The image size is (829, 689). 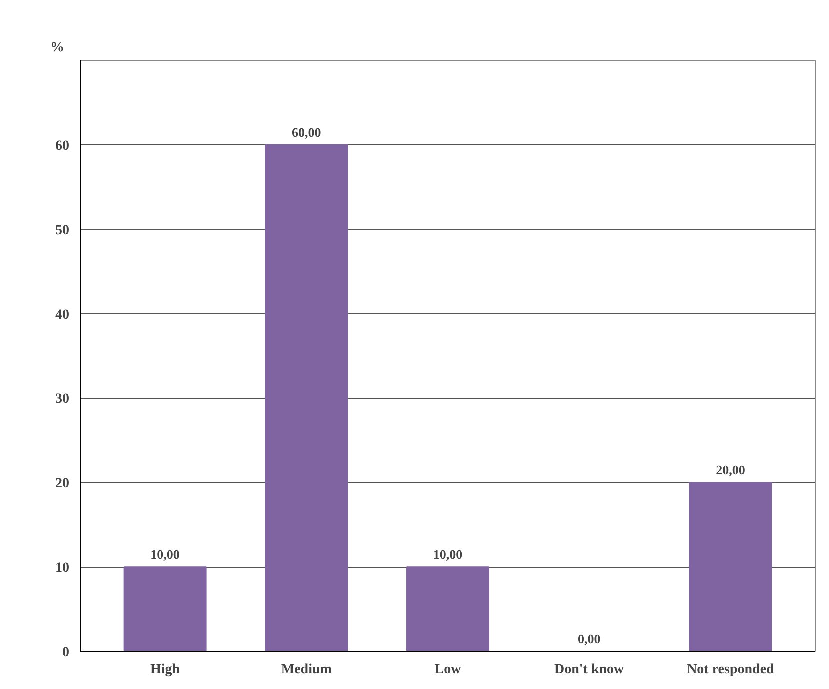 I want to click on y-tick-label: 0, so click(x=66, y=653).